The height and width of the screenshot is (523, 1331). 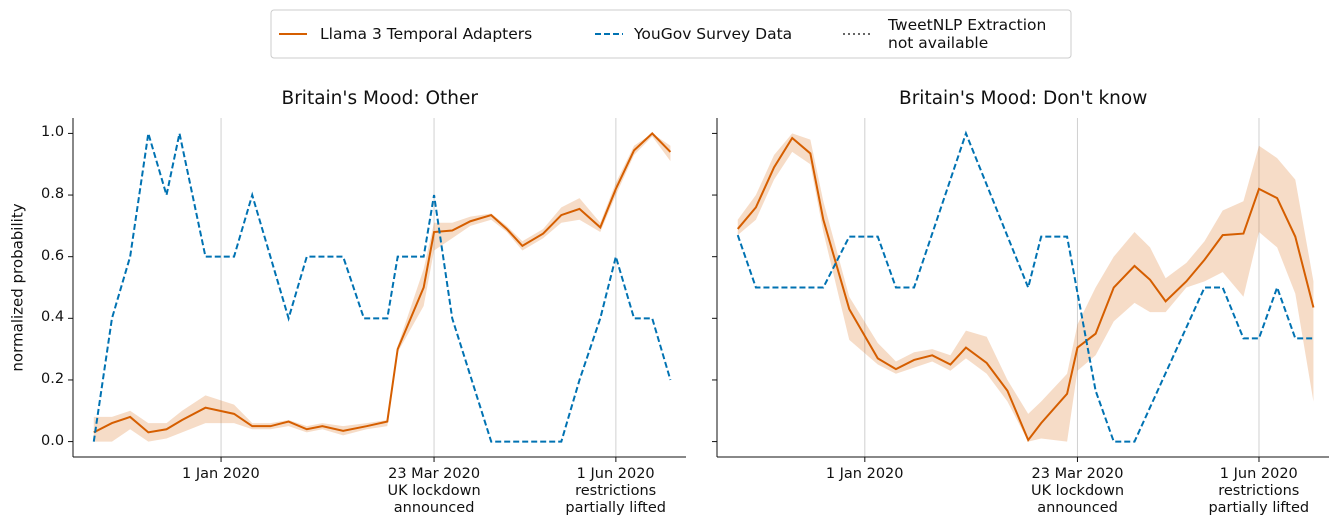 I want to click on legend-label: TweetNLP Extraction not available, so click(x=967, y=34).